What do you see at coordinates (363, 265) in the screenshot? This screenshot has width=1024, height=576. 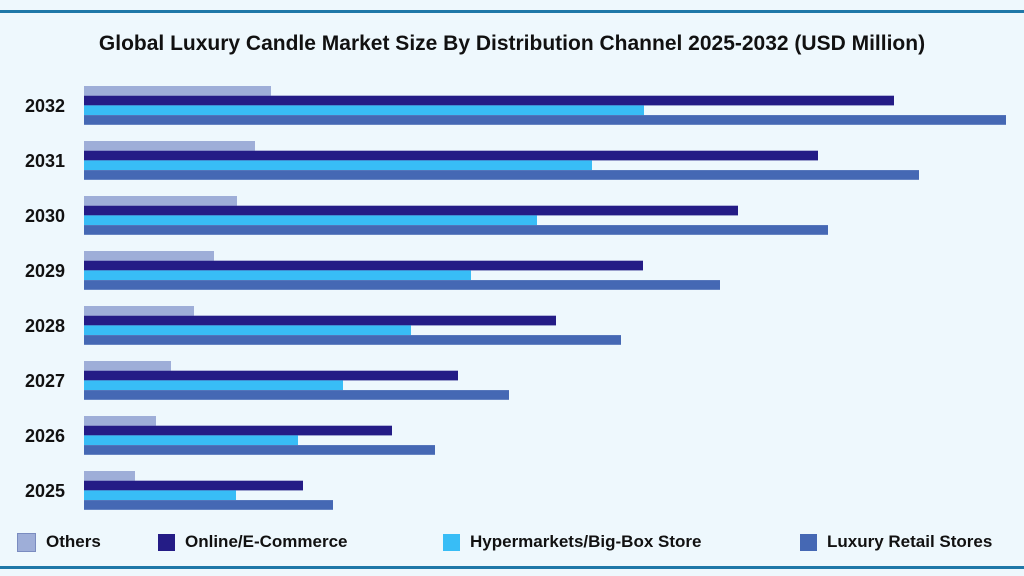 I see `bar-online-e-commerce-2029` at bounding box center [363, 265].